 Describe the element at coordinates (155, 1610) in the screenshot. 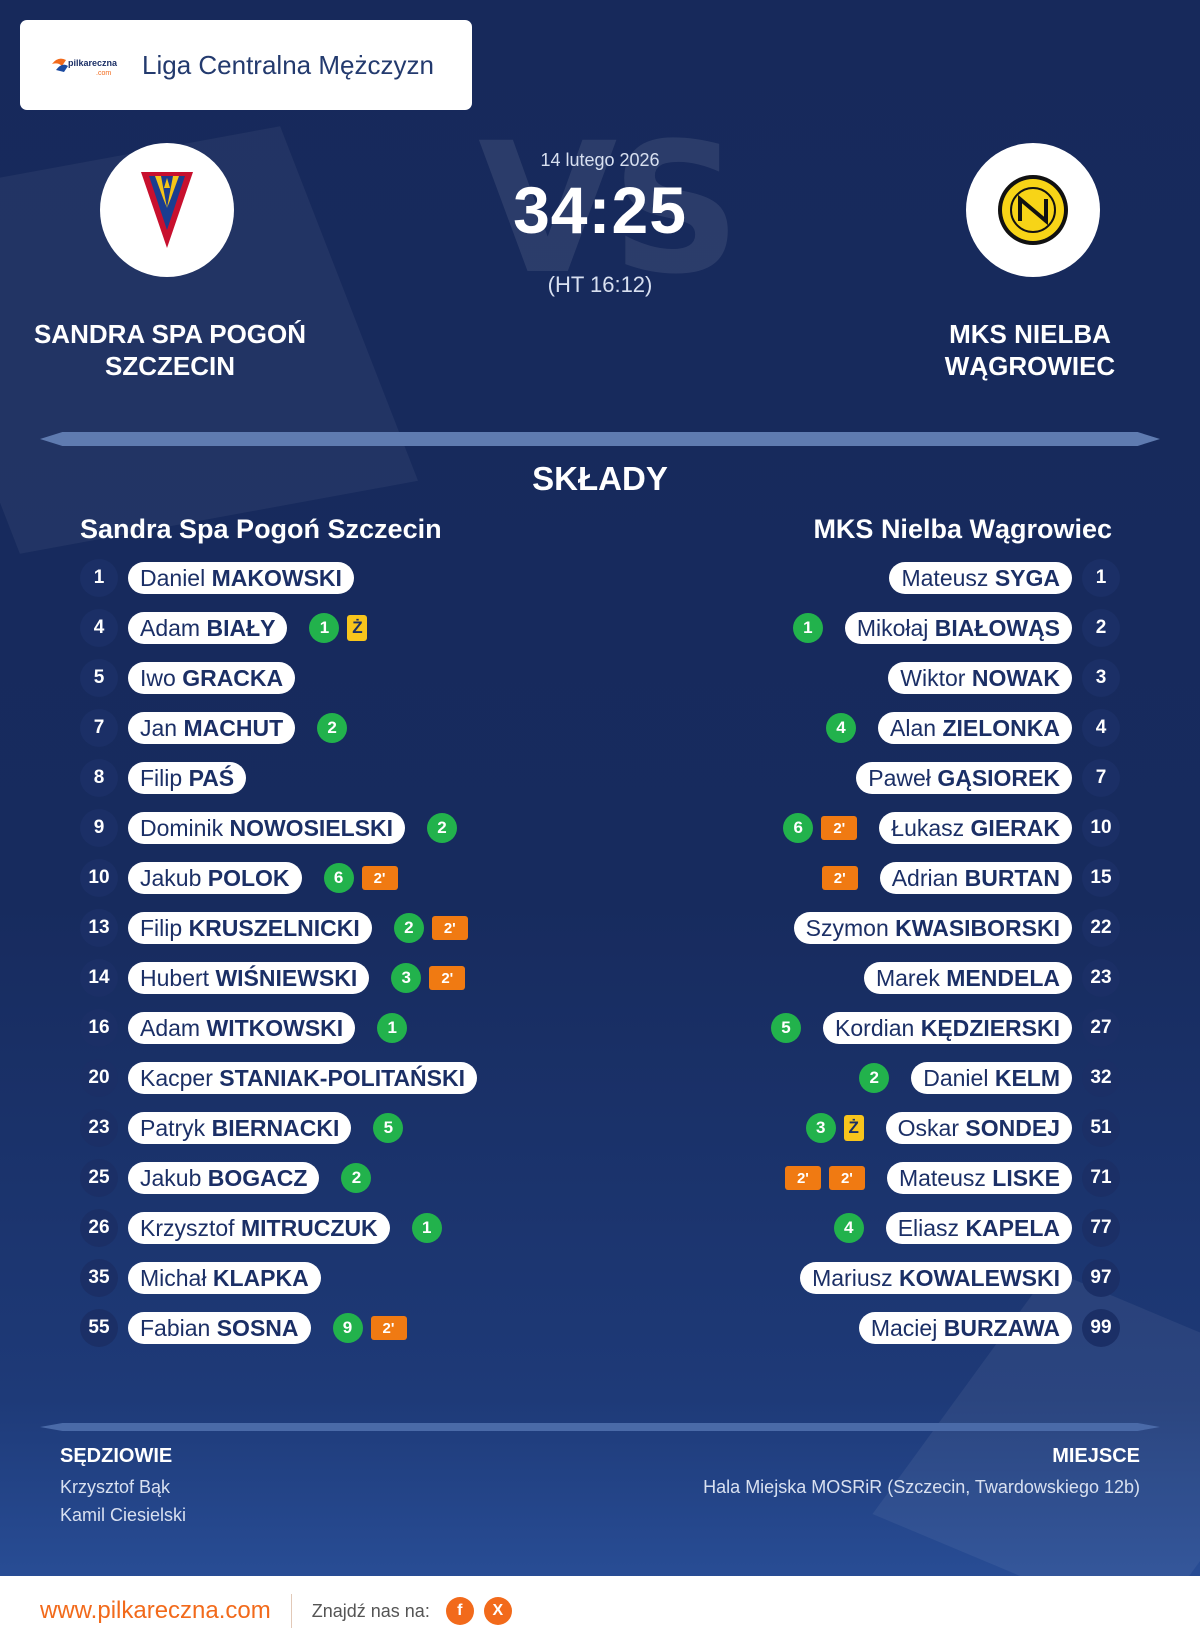

I see `website-link: www.pilkareczna.com` at that location.